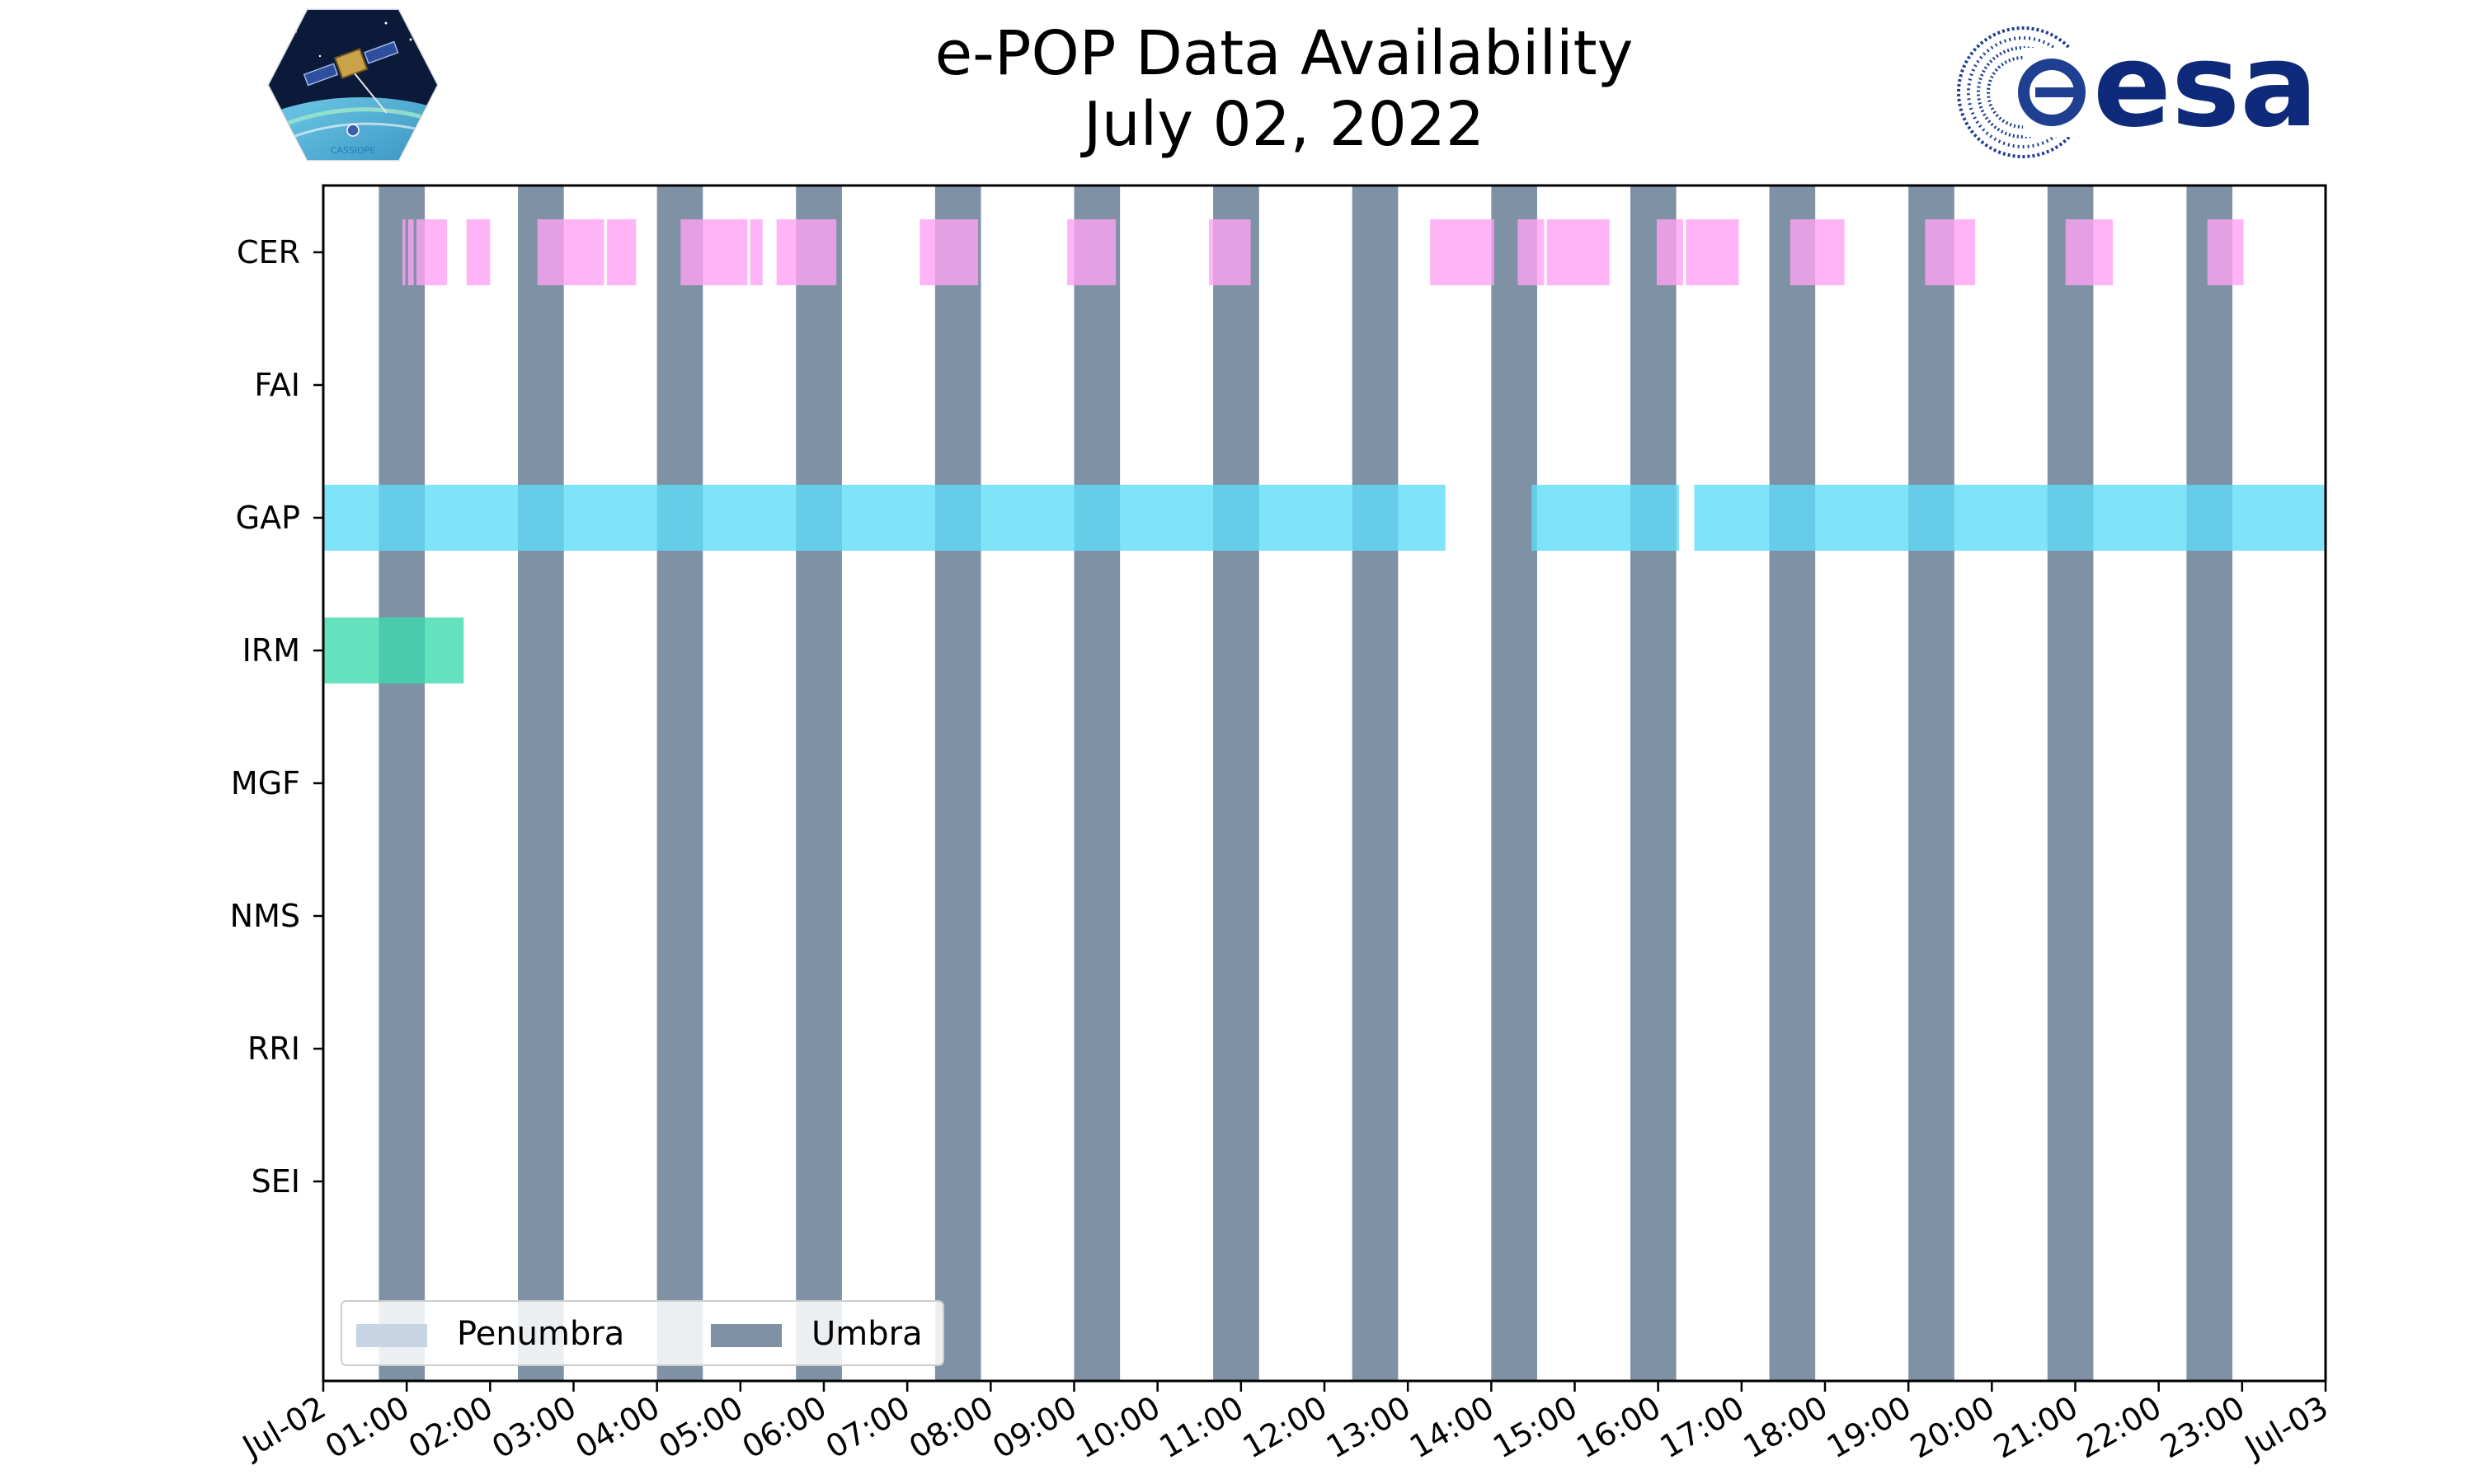  I want to click on x-tick-label: 02:00, so click(450, 1427).